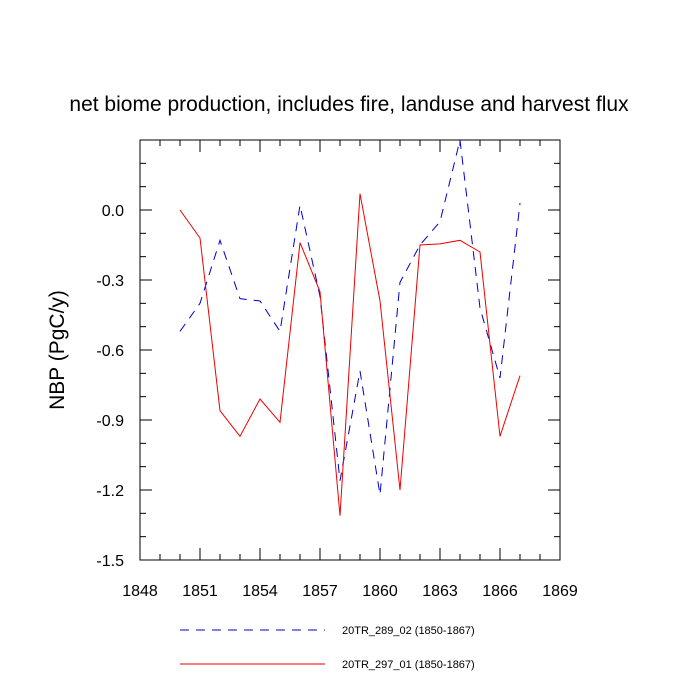  What do you see at coordinates (140, 591) in the screenshot?
I see `x-tick-label: 1848` at bounding box center [140, 591].